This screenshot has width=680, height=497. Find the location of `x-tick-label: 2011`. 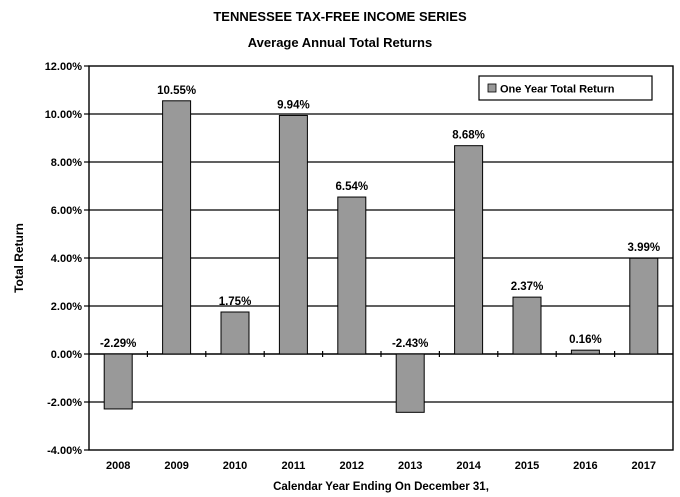

x-tick-label: 2011 is located at coordinates (293, 466).